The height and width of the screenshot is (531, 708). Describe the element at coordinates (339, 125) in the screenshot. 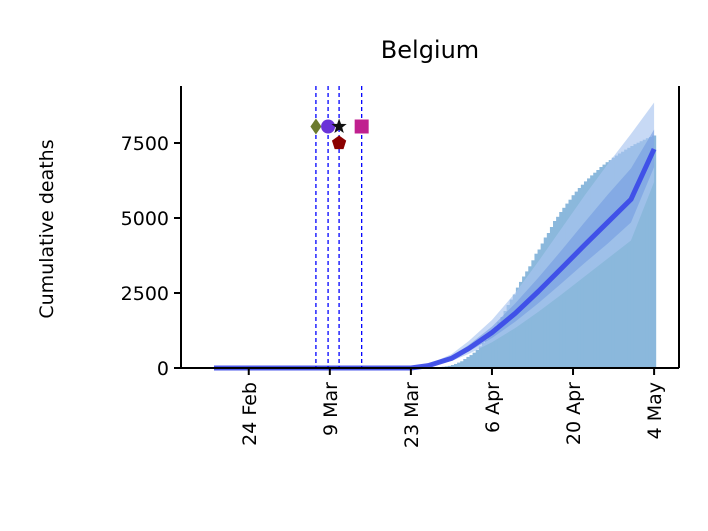

I see `intervention-marker-star` at that location.